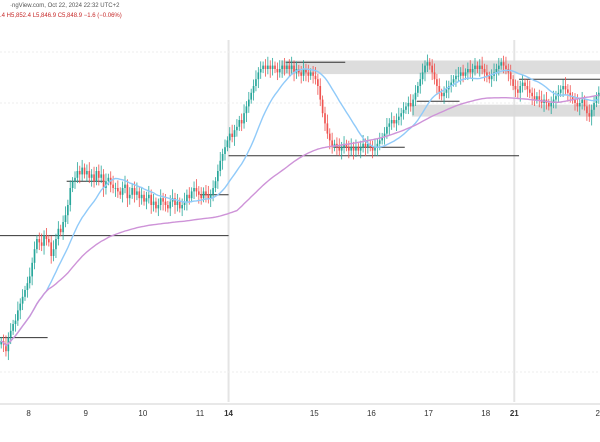 This screenshot has height=442, width=600. What do you see at coordinates (85, 413) in the screenshot?
I see `x-tick-label-9: 9` at bounding box center [85, 413].